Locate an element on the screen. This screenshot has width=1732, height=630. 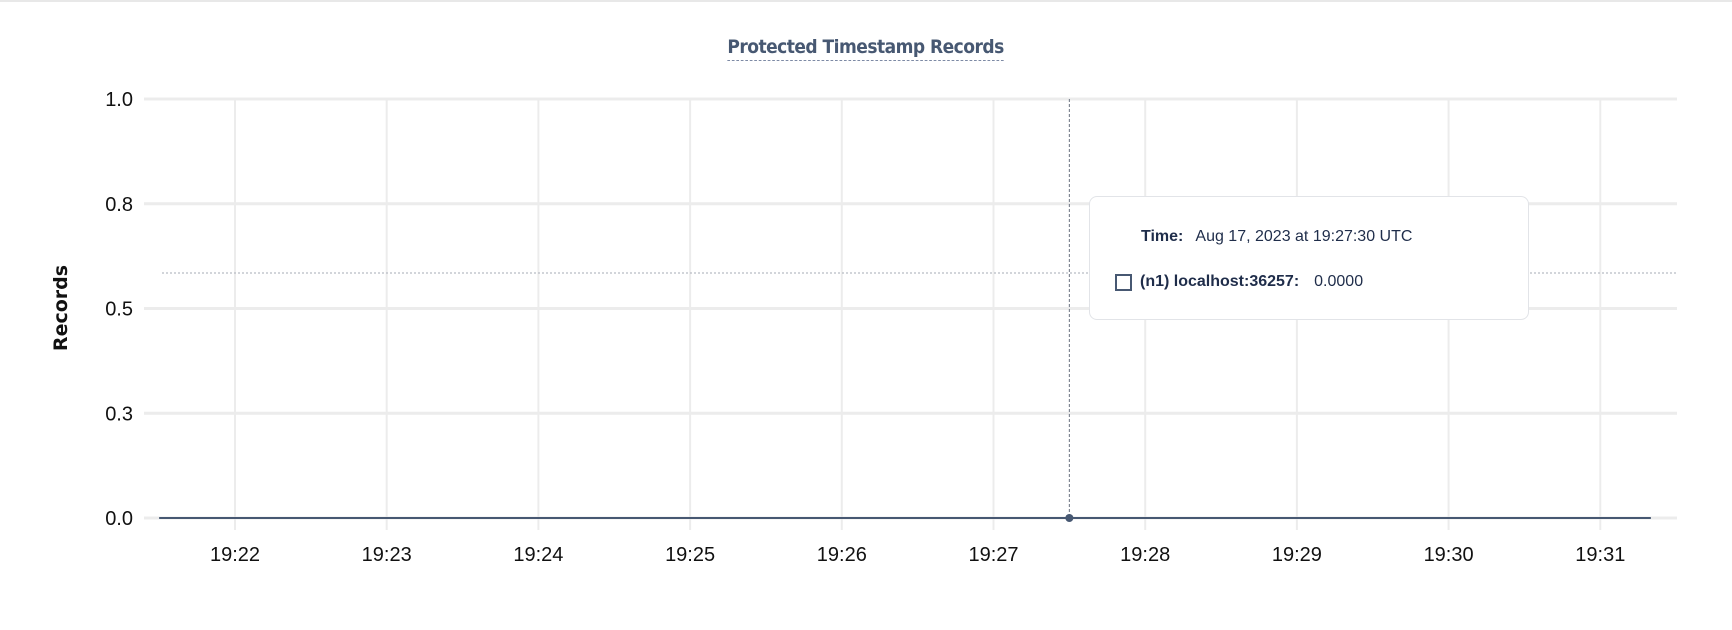
tooltip-time-label: Time: is located at coordinates (1162, 236).